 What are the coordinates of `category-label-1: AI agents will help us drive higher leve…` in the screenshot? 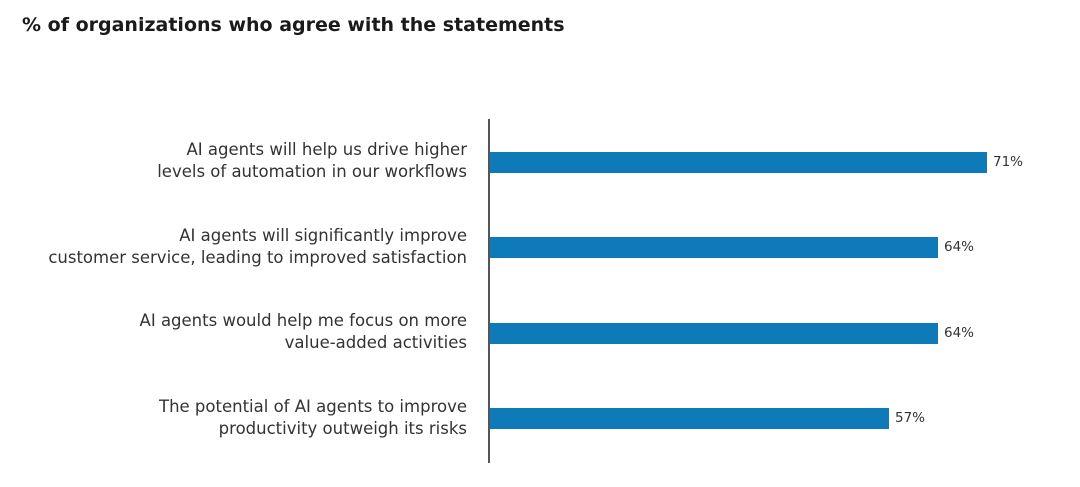 It's located at (237, 161).